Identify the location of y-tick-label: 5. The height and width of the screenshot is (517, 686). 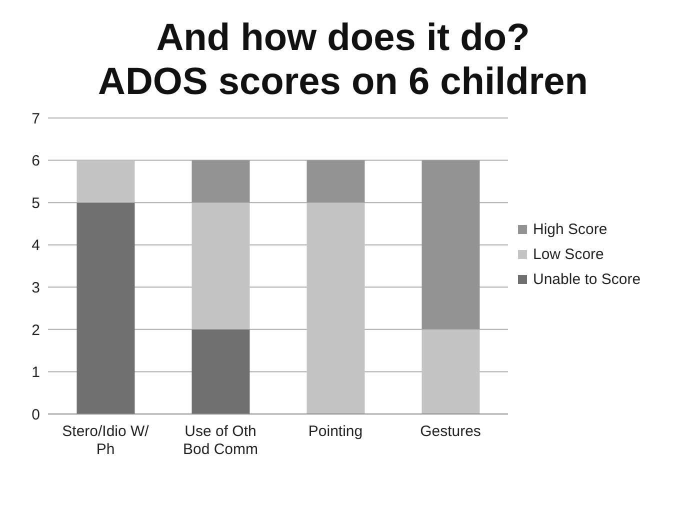
(36, 203).